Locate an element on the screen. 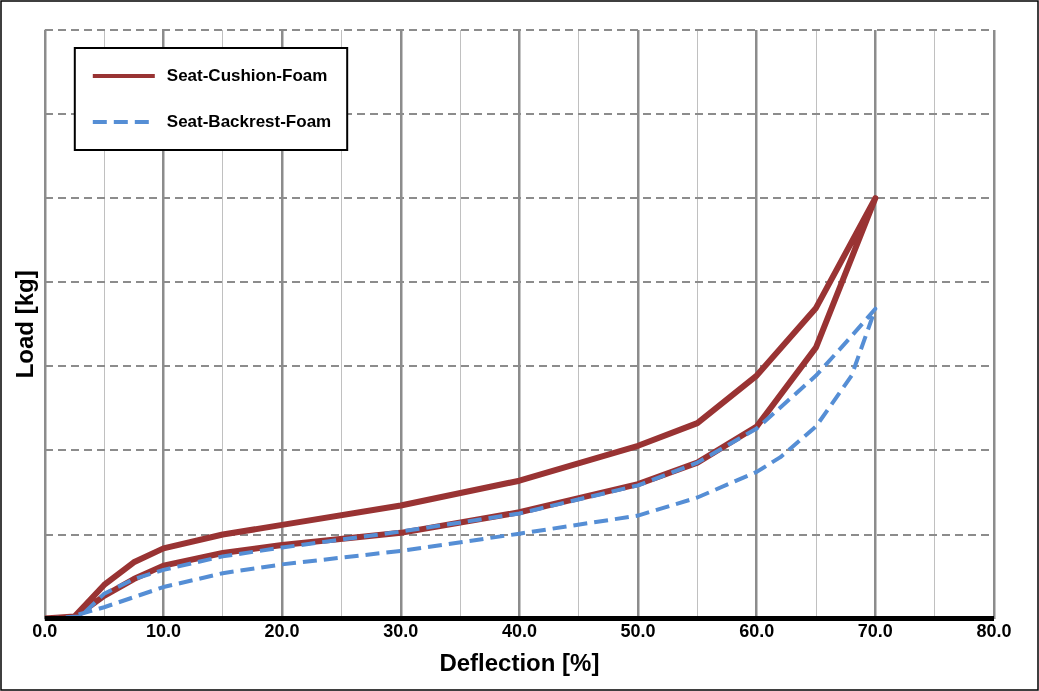 The height and width of the screenshot is (691, 1039). x-tick-label: 80.0 is located at coordinates (994, 631).